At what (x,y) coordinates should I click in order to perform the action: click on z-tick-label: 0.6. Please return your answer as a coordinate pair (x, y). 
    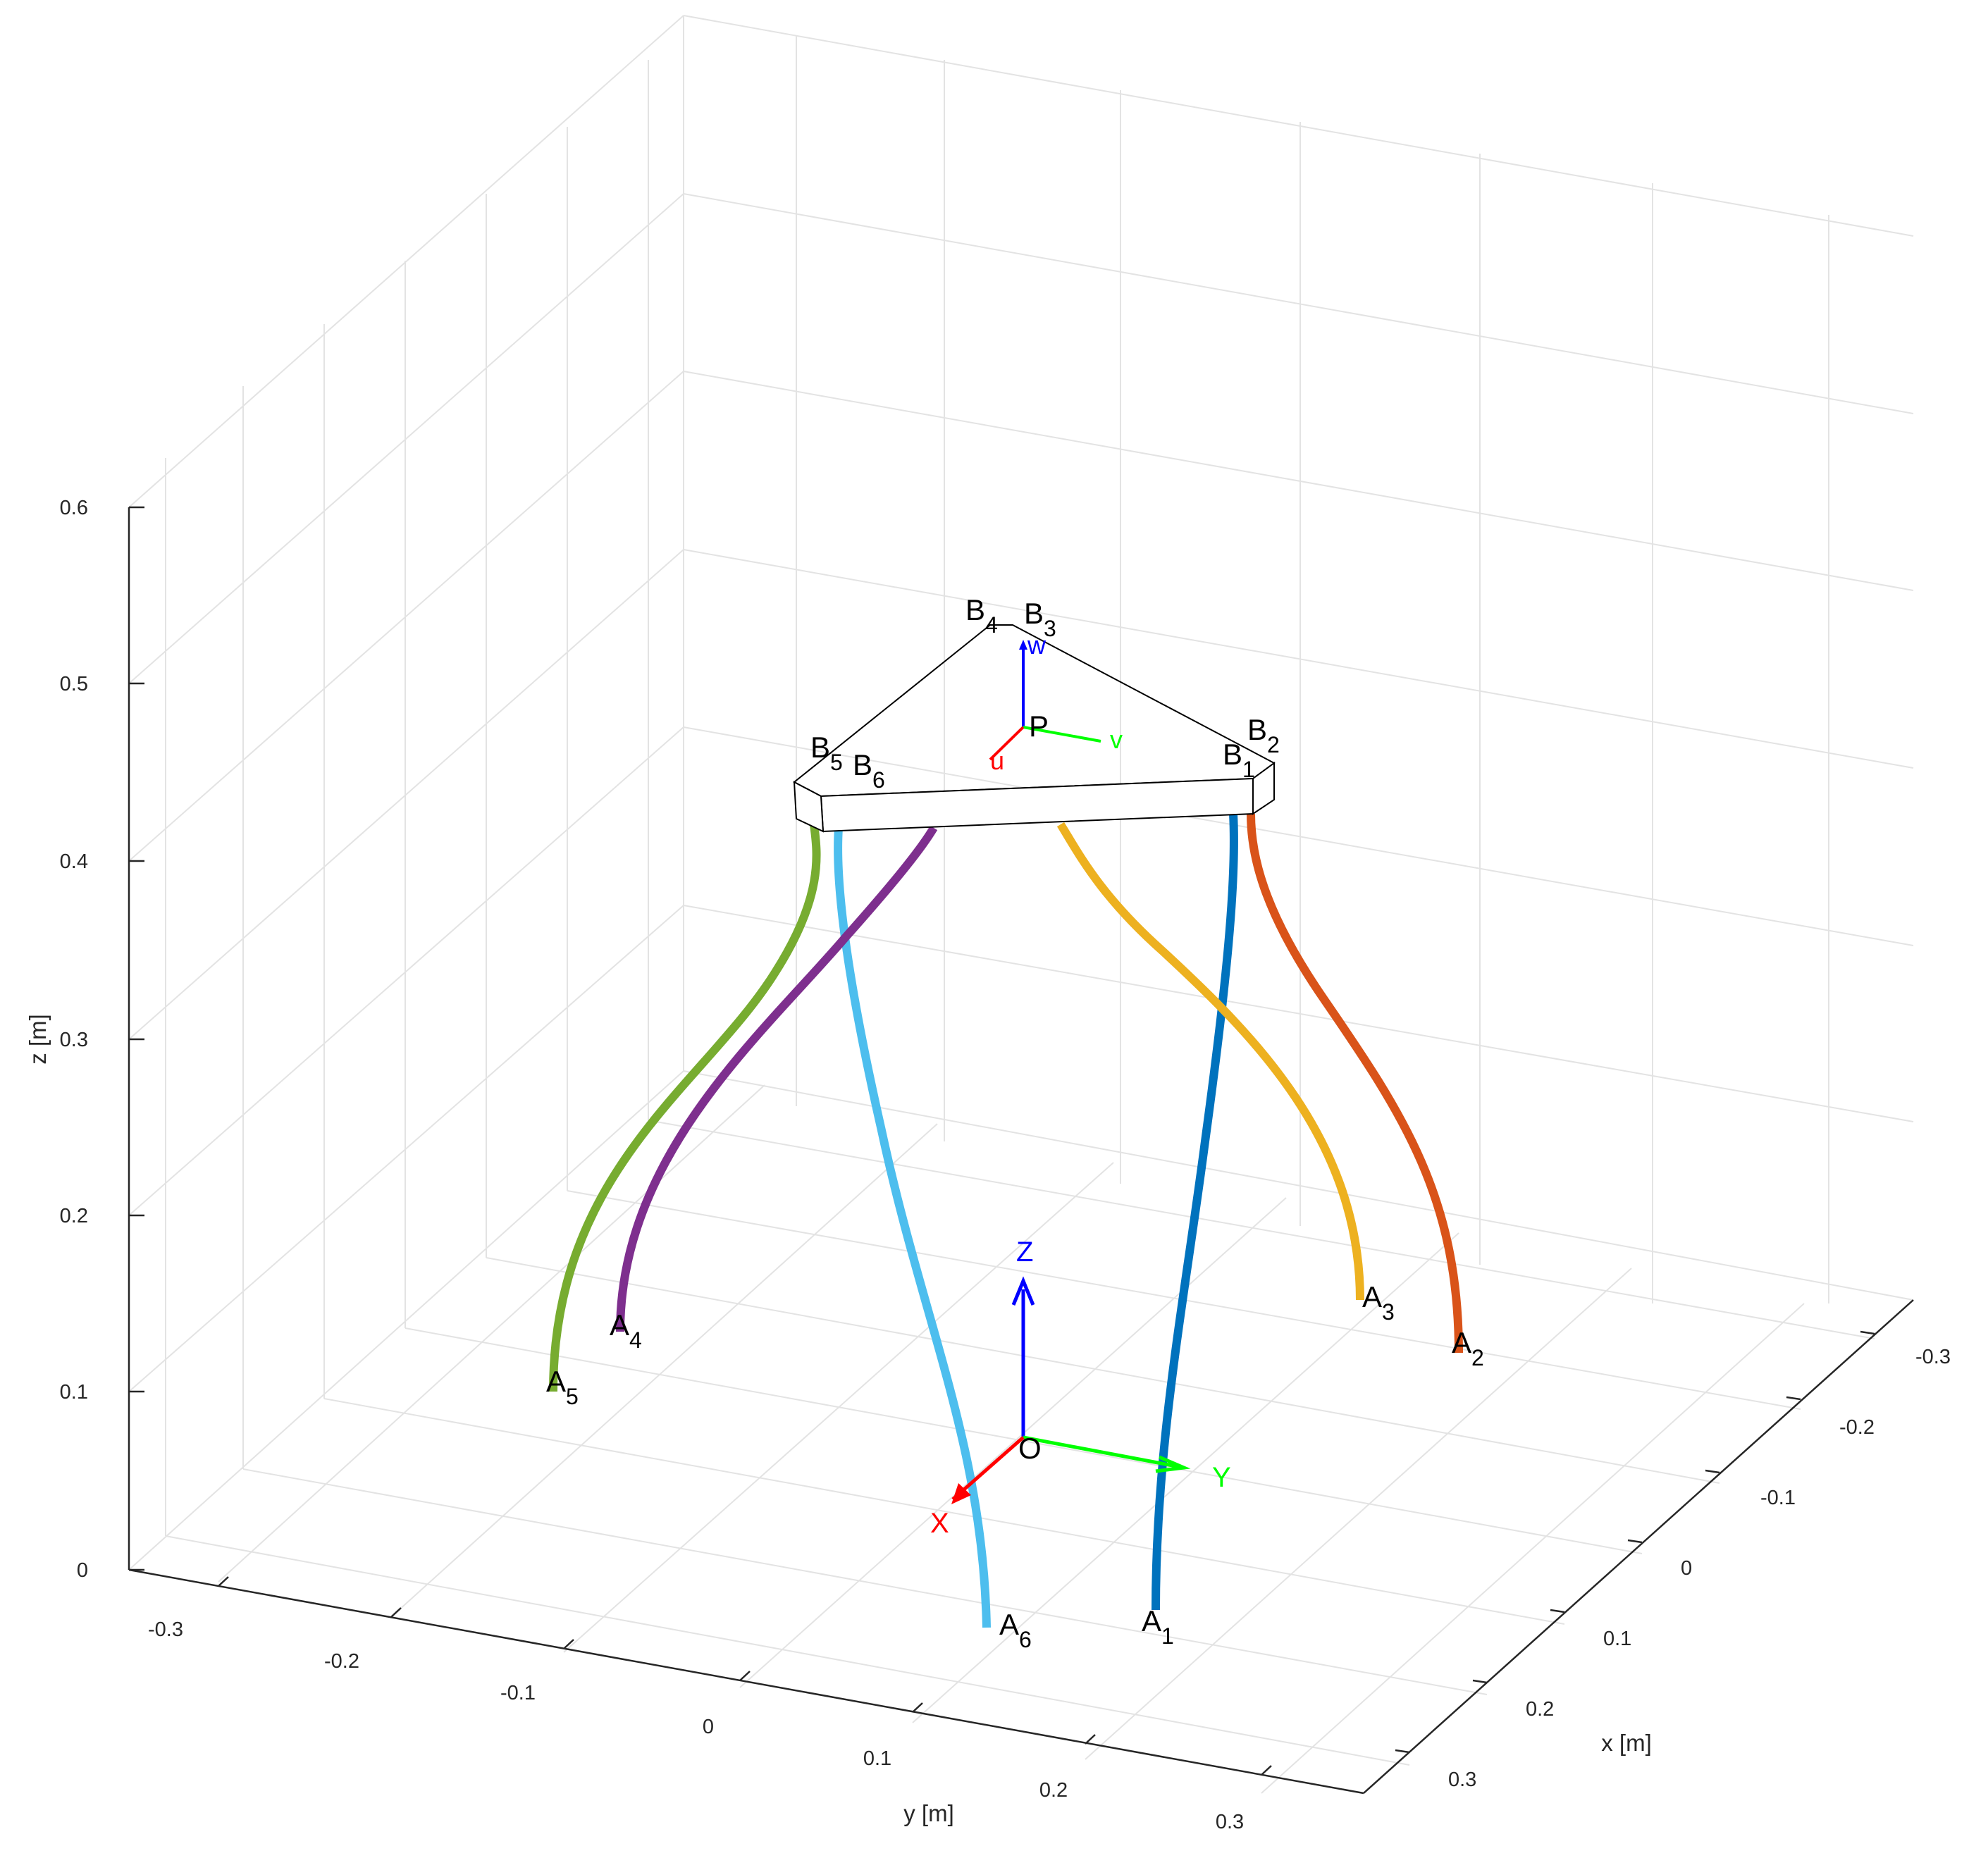
    Looking at the image, I should click on (74, 508).